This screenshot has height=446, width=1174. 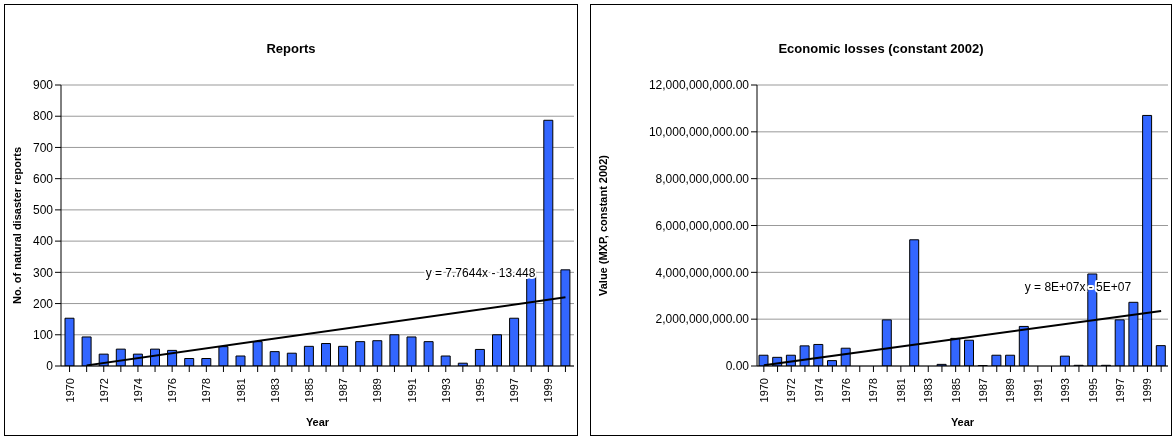 I want to click on y-tick-label: 4,000,000,000.00, so click(x=702, y=272).